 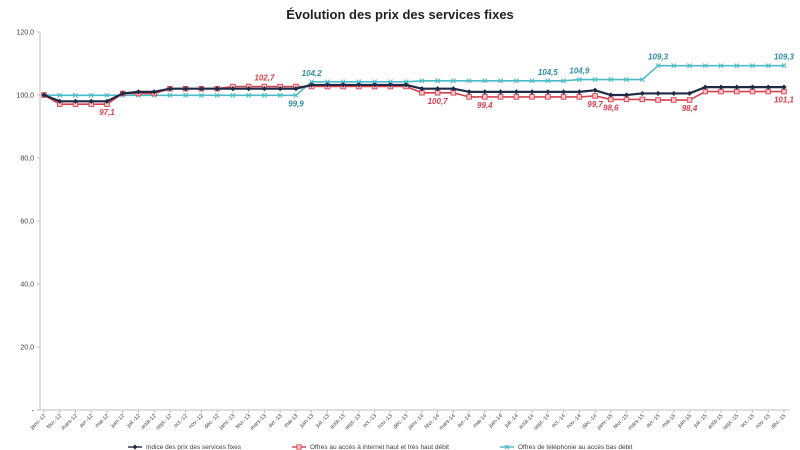 I want to click on x-tick-label: nov.-15, so click(x=763, y=421).